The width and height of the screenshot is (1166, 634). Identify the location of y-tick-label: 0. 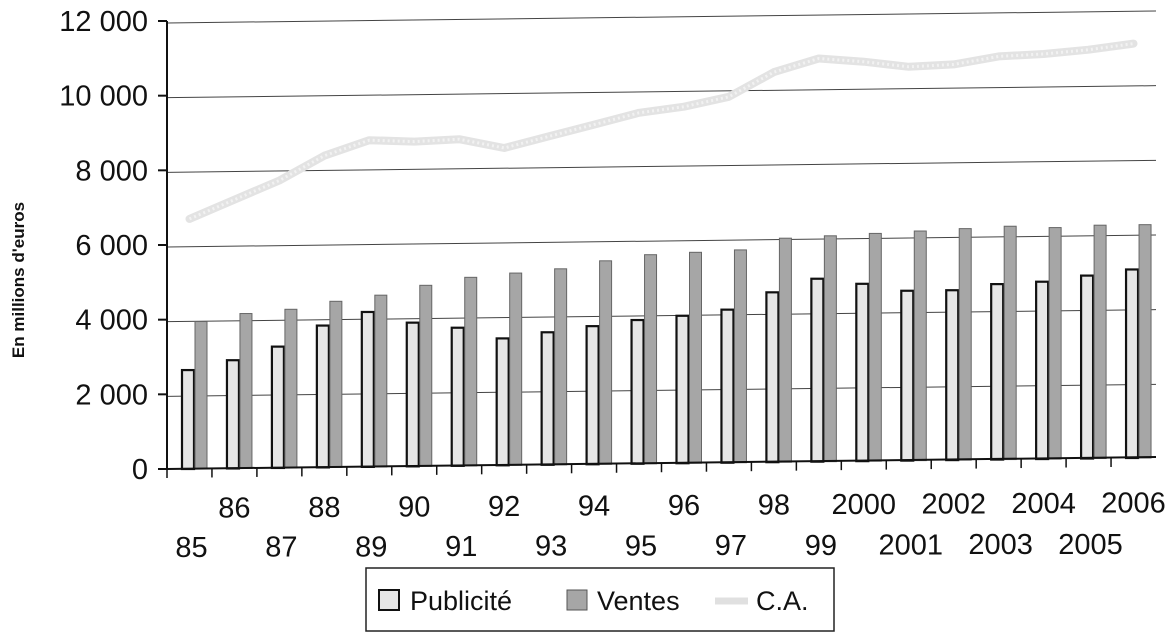
(140, 470).